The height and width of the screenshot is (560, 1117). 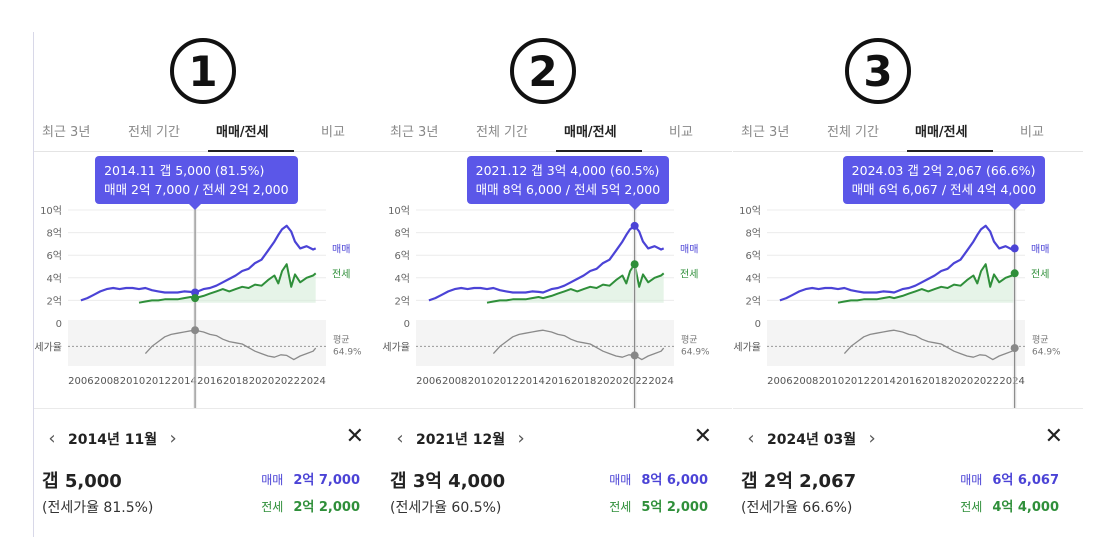 What do you see at coordinates (113, 440) in the screenshot?
I see `selected-month: 2014년 11월` at bounding box center [113, 440].